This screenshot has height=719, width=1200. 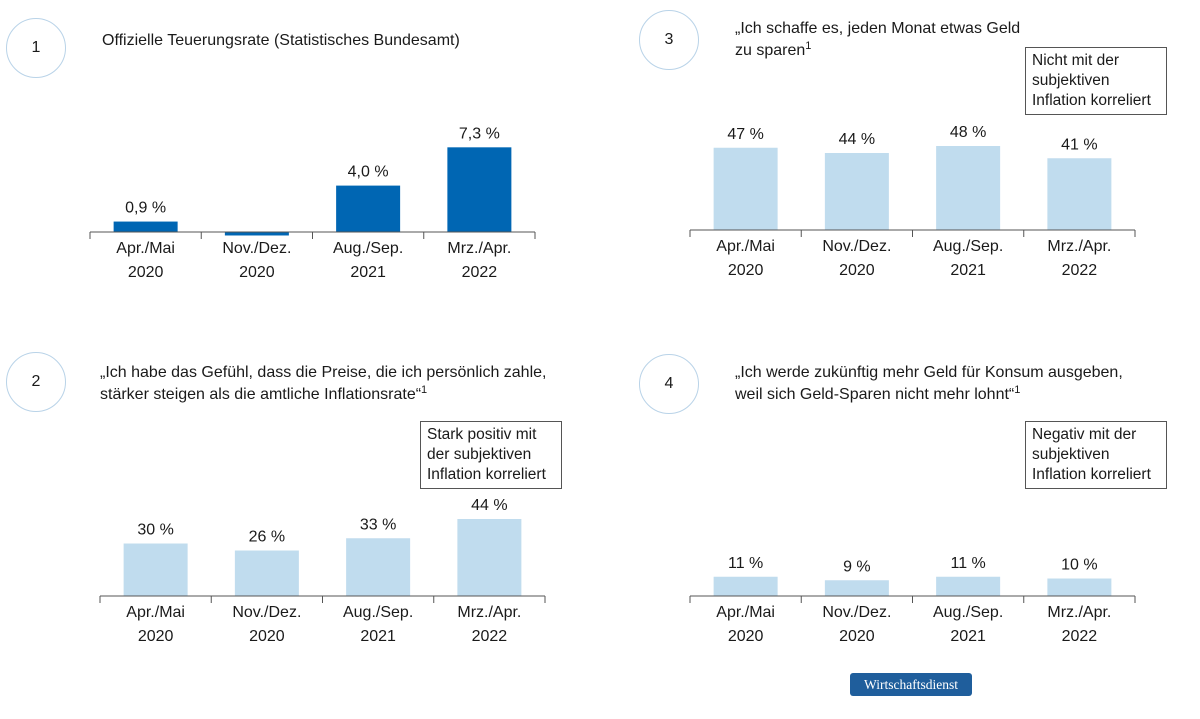 What do you see at coordinates (856, 612) in the screenshot?
I see `panel-4-category-label-2-line-1: Nov./Dez.` at bounding box center [856, 612].